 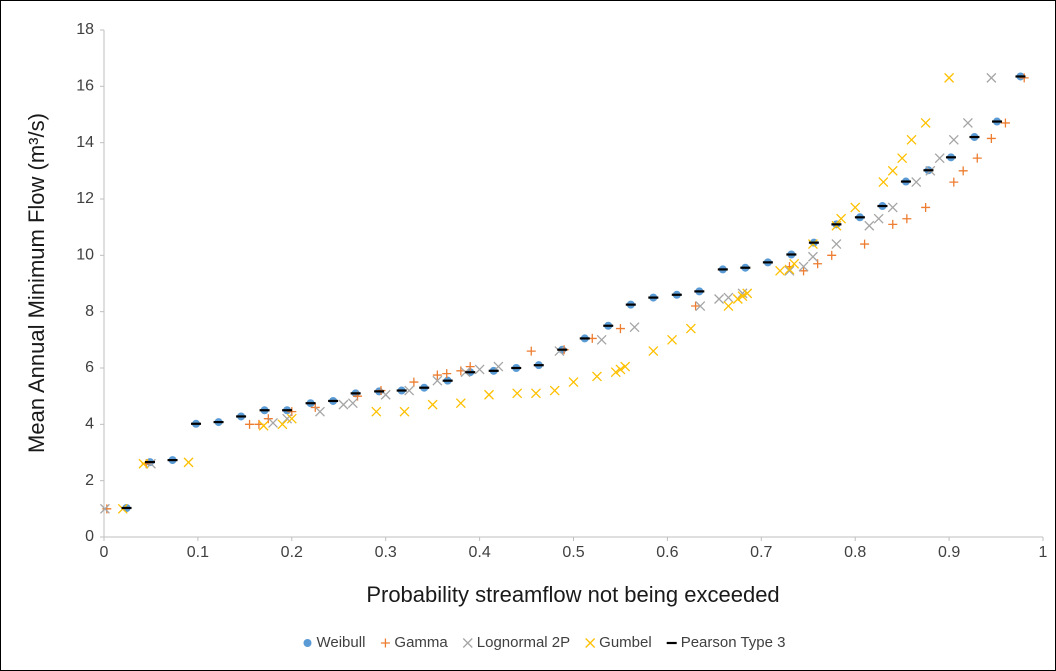 What do you see at coordinates (733, 642) in the screenshot?
I see `legend-label: Pearson Type 3` at bounding box center [733, 642].